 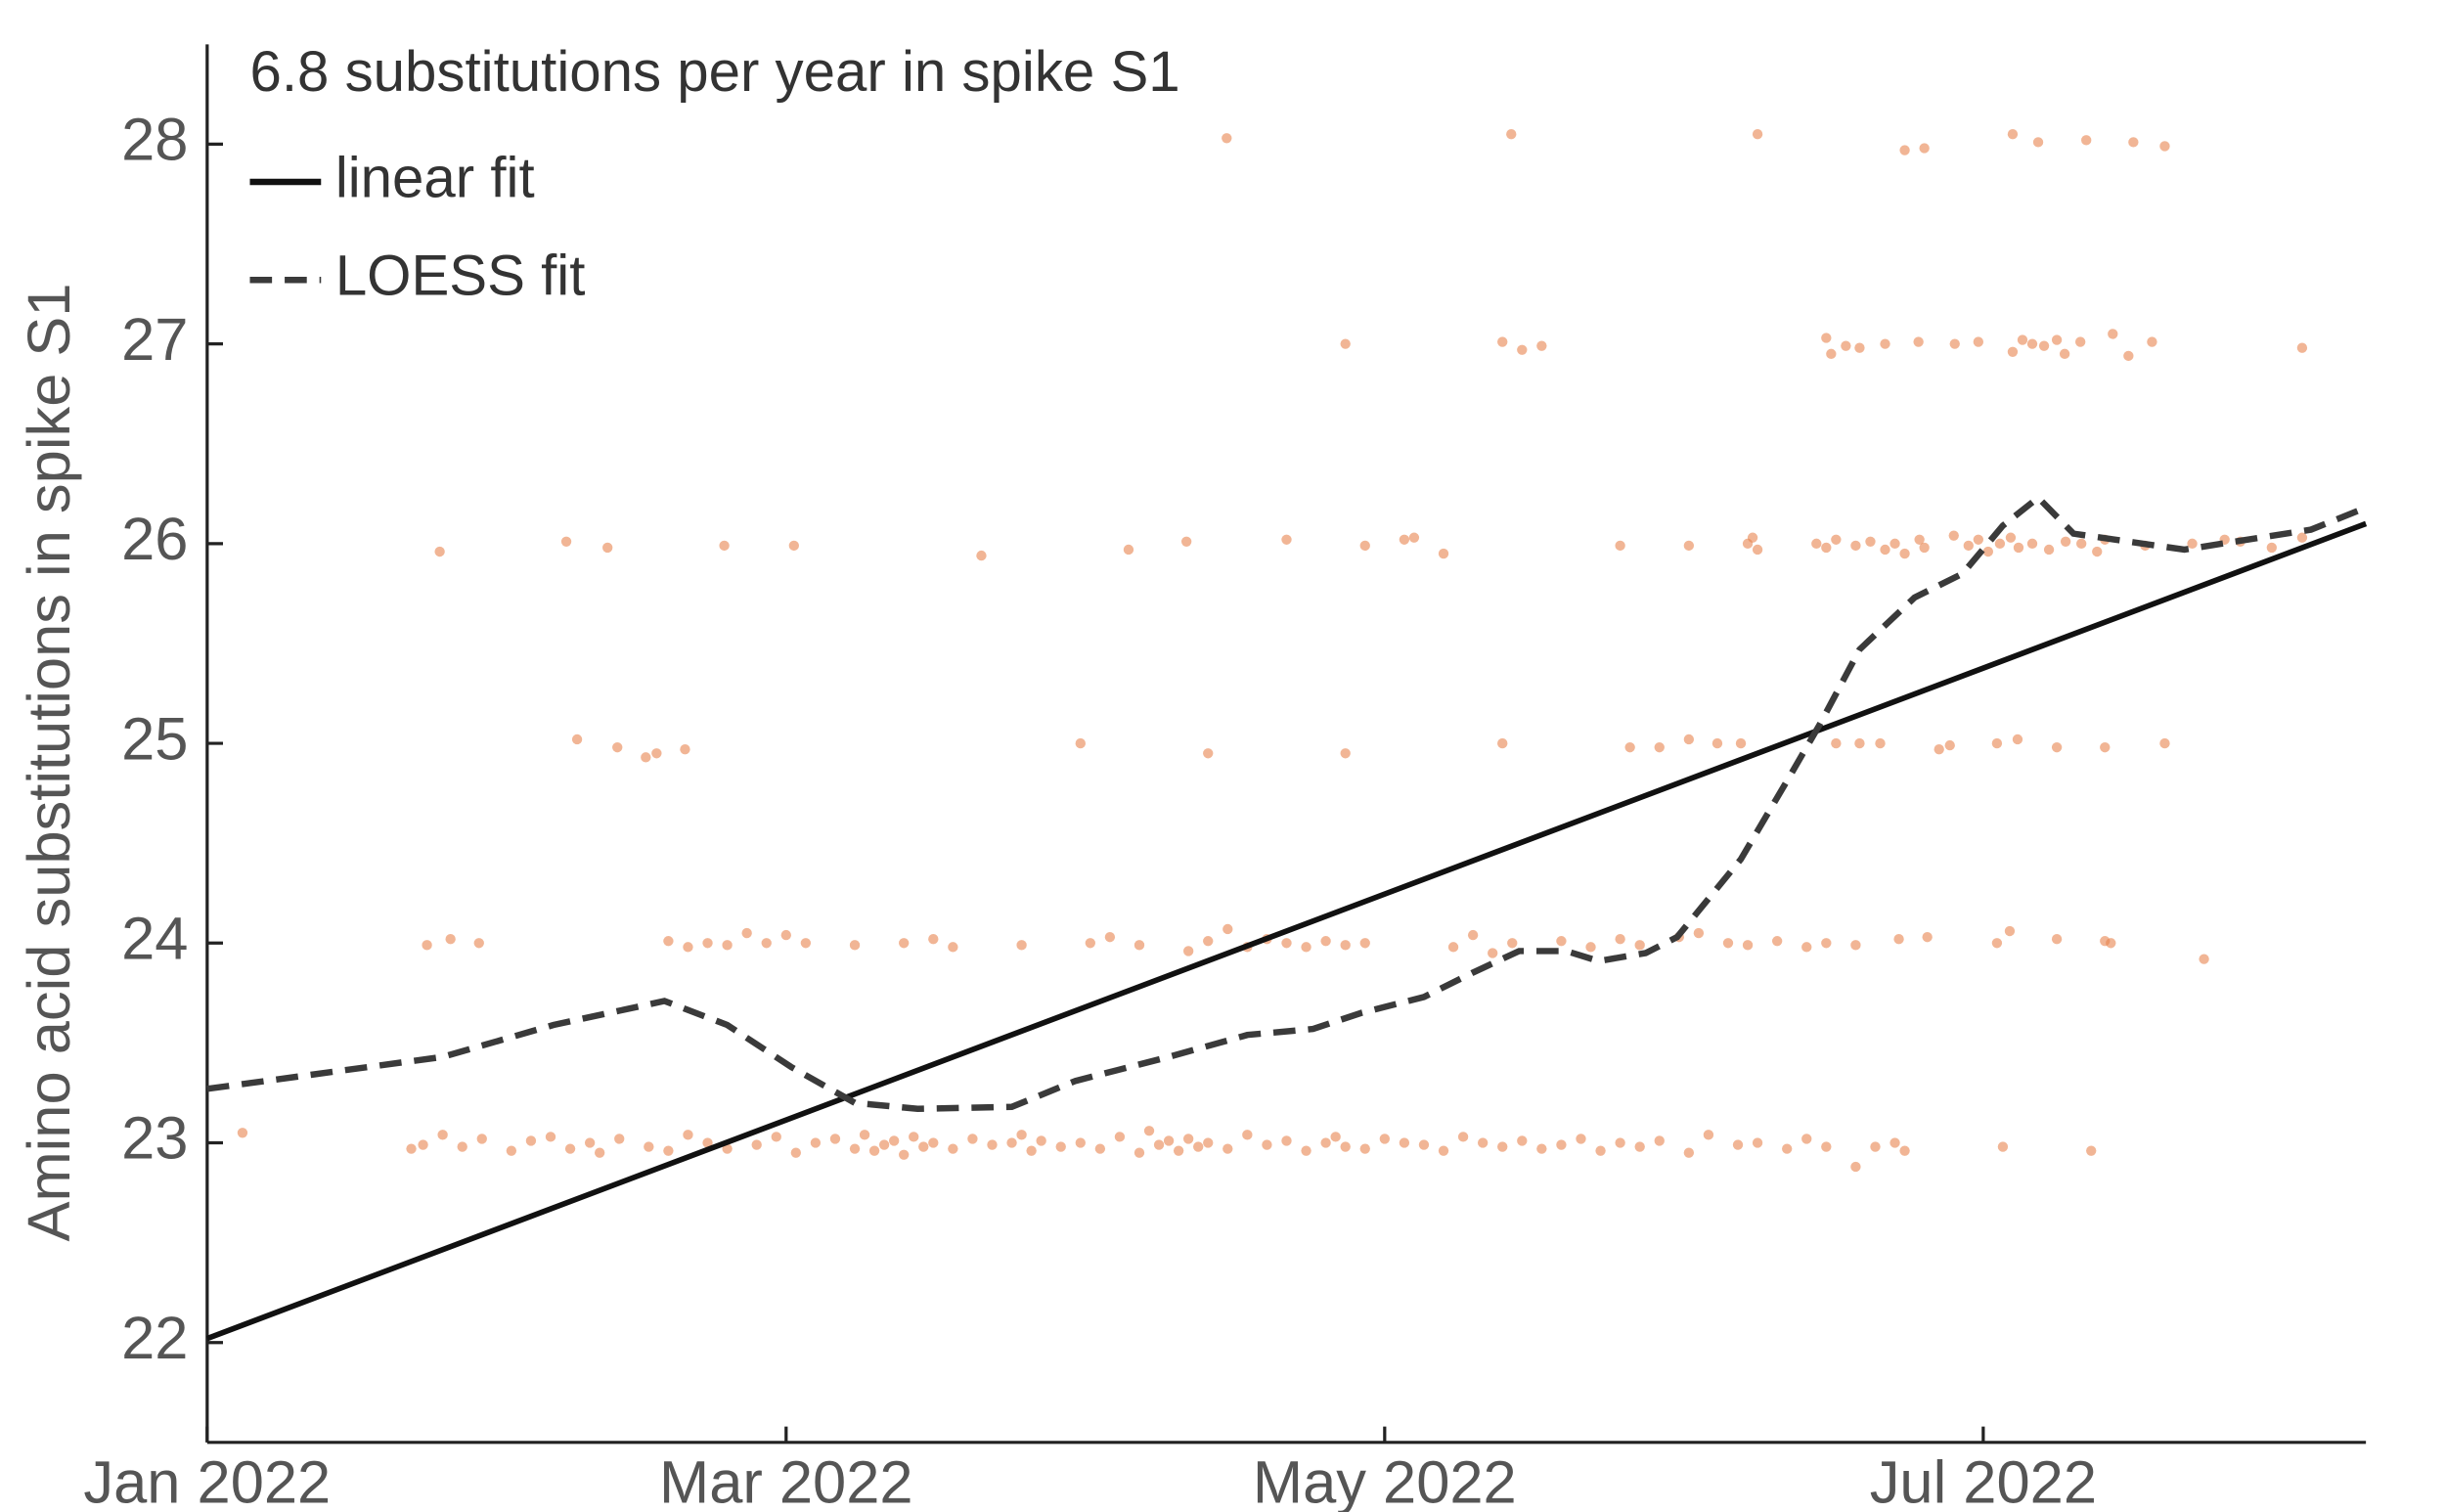 What do you see at coordinates (1385, 1480) in the screenshot?
I see `x-tick-label: May 2022` at bounding box center [1385, 1480].